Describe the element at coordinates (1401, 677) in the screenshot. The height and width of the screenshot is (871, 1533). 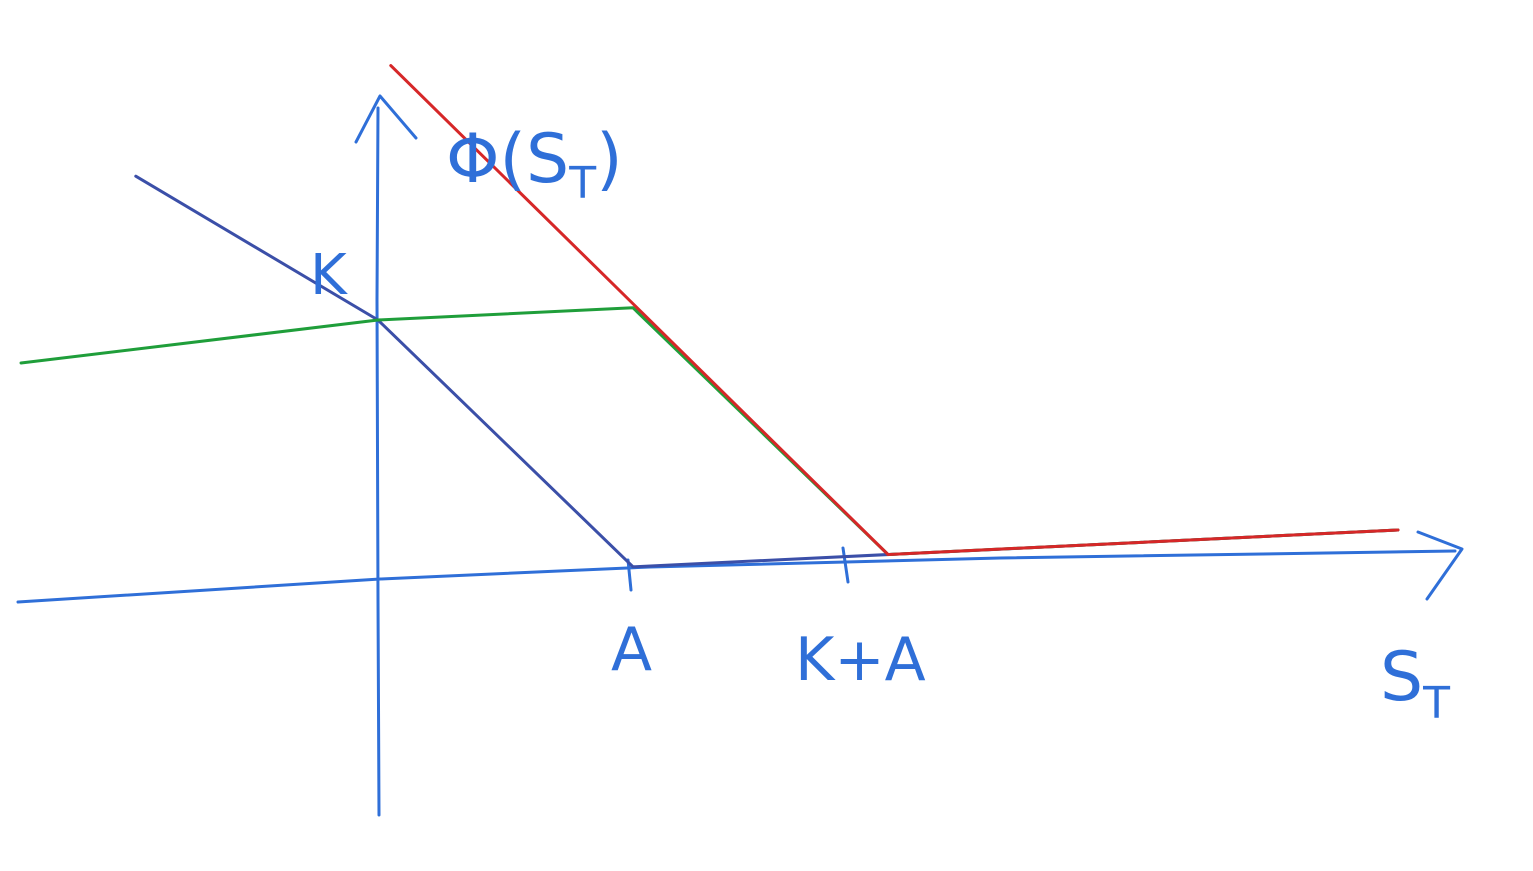
I see `x-axis-title-main: S` at that location.